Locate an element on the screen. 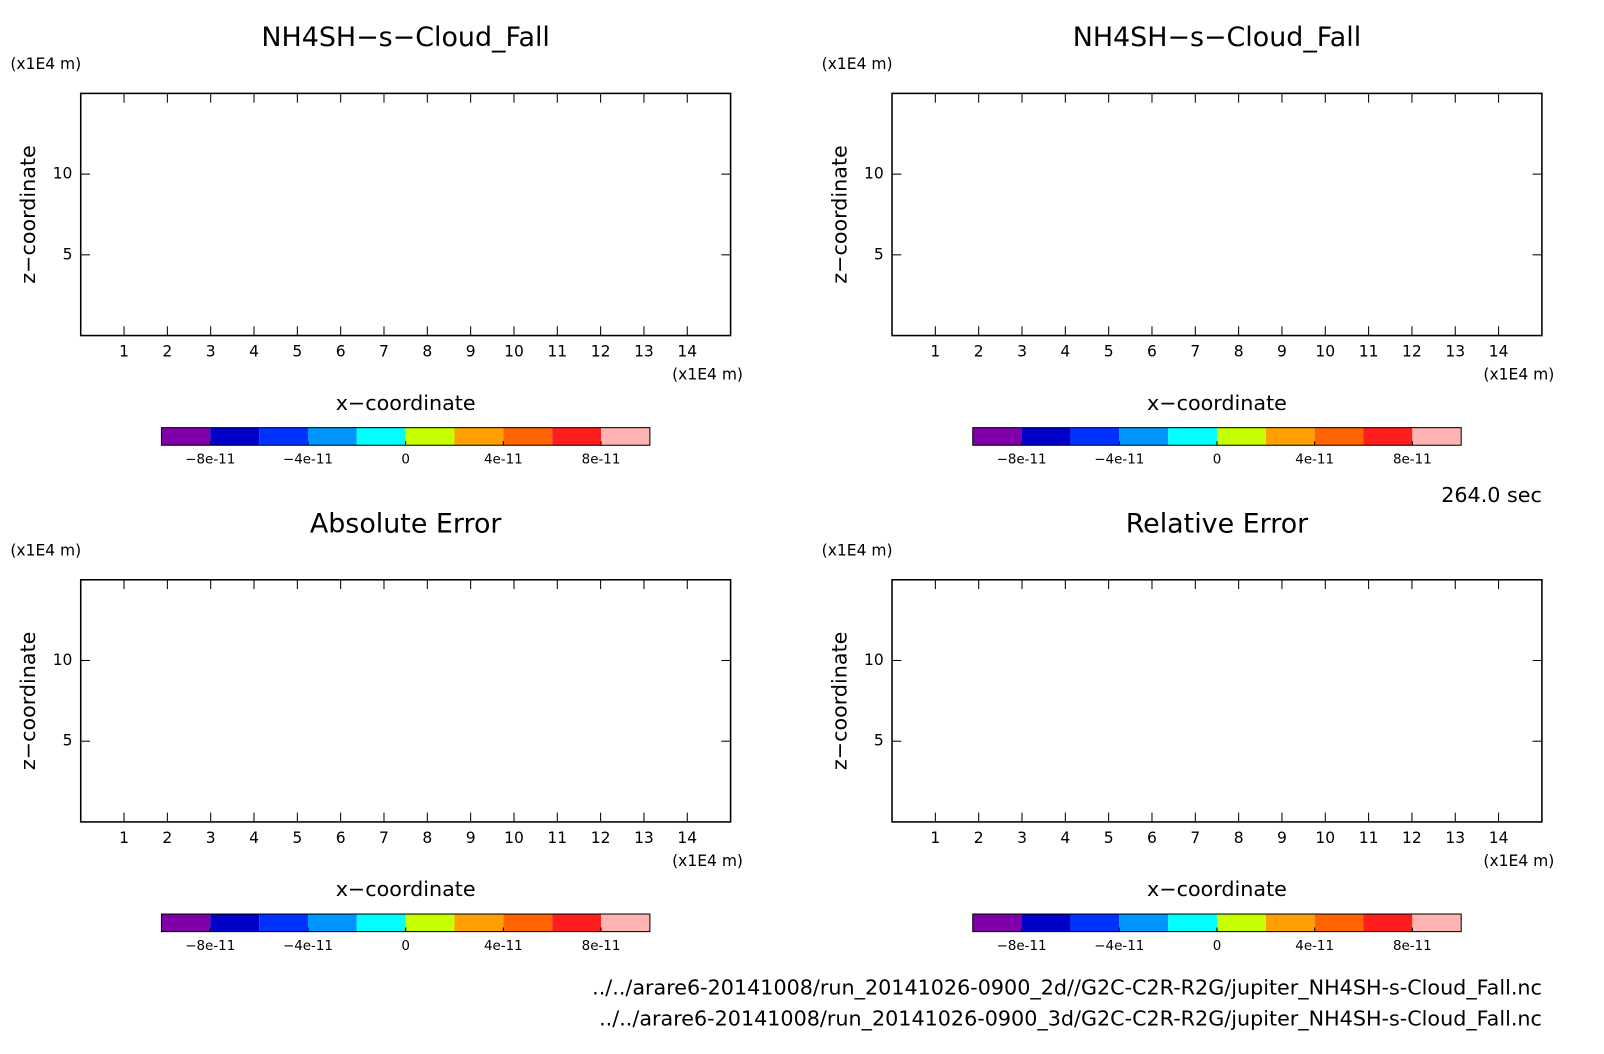 The width and height of the screenshot is (1604, 1054). chart-title: NH4SH−s−Cloud_Fall is located at coordinates (1217, 37).